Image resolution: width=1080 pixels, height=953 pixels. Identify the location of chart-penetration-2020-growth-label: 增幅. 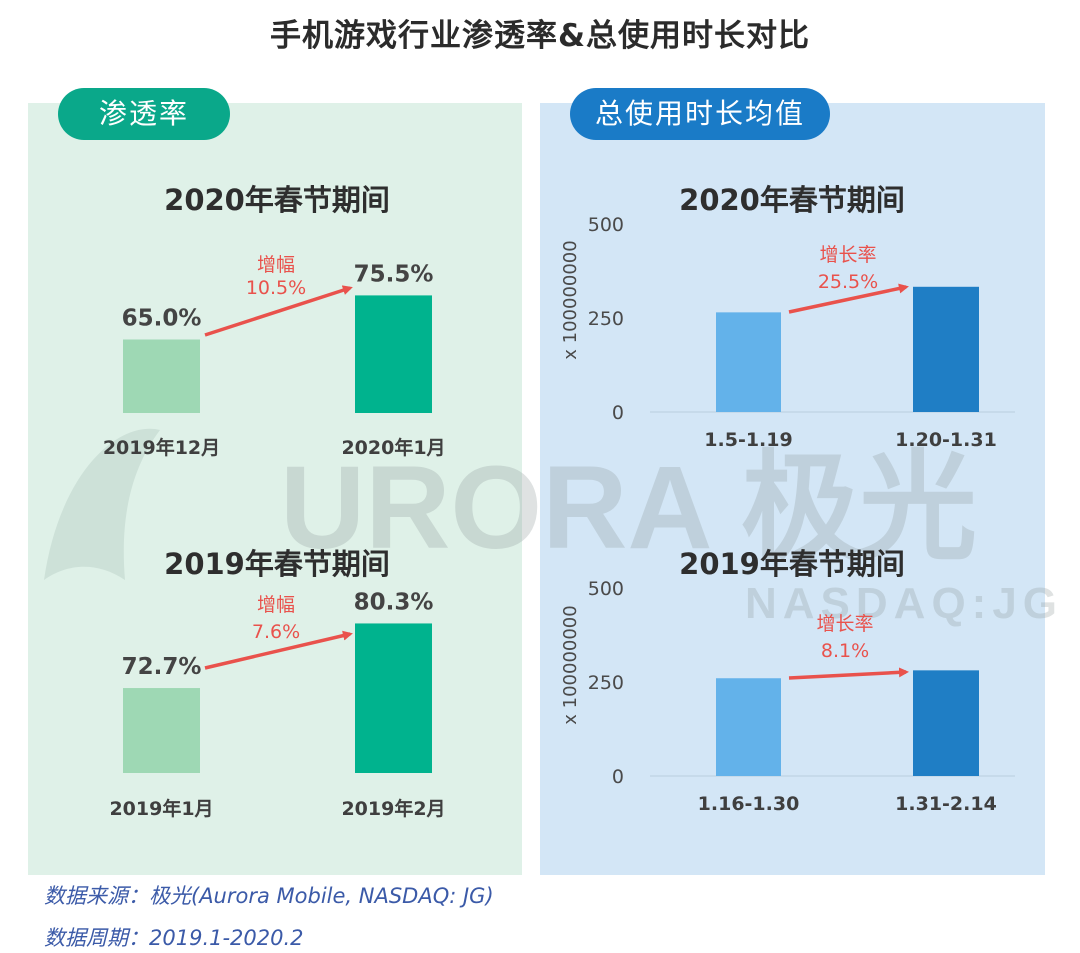
(276, 265).